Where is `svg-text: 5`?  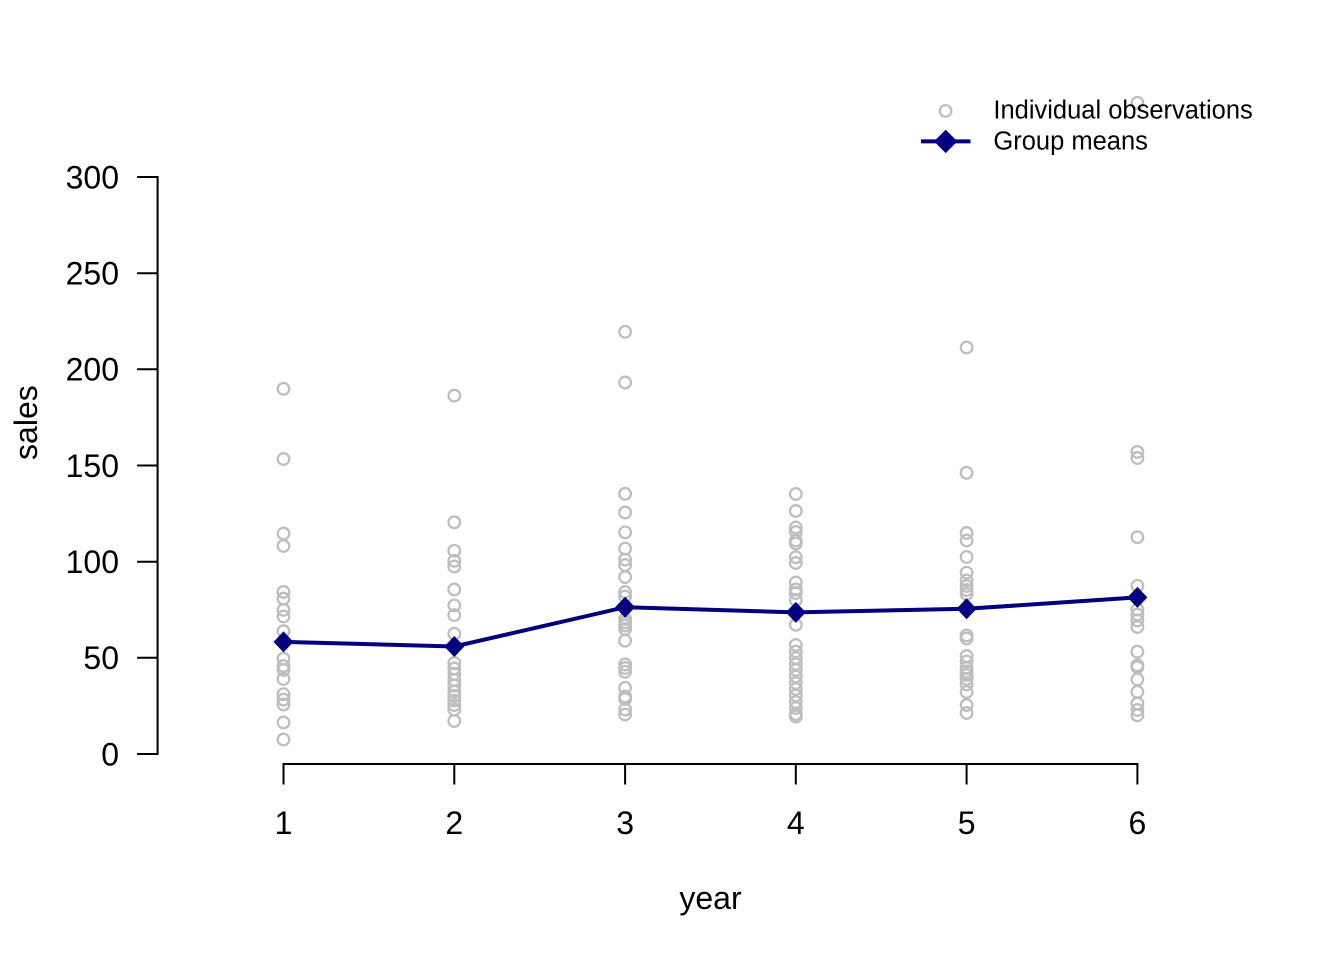
svg-text: 5 is located at coordinates (967, 823).